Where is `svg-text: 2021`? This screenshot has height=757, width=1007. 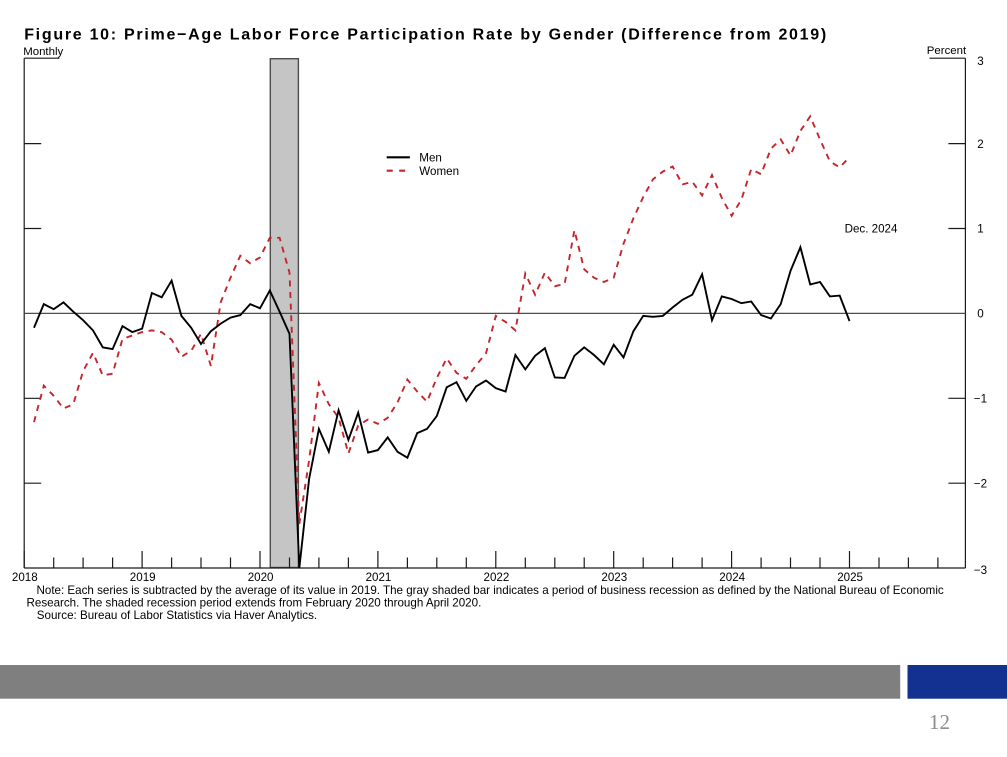 svg-text: 2021 is located at coordinates (379, 577).